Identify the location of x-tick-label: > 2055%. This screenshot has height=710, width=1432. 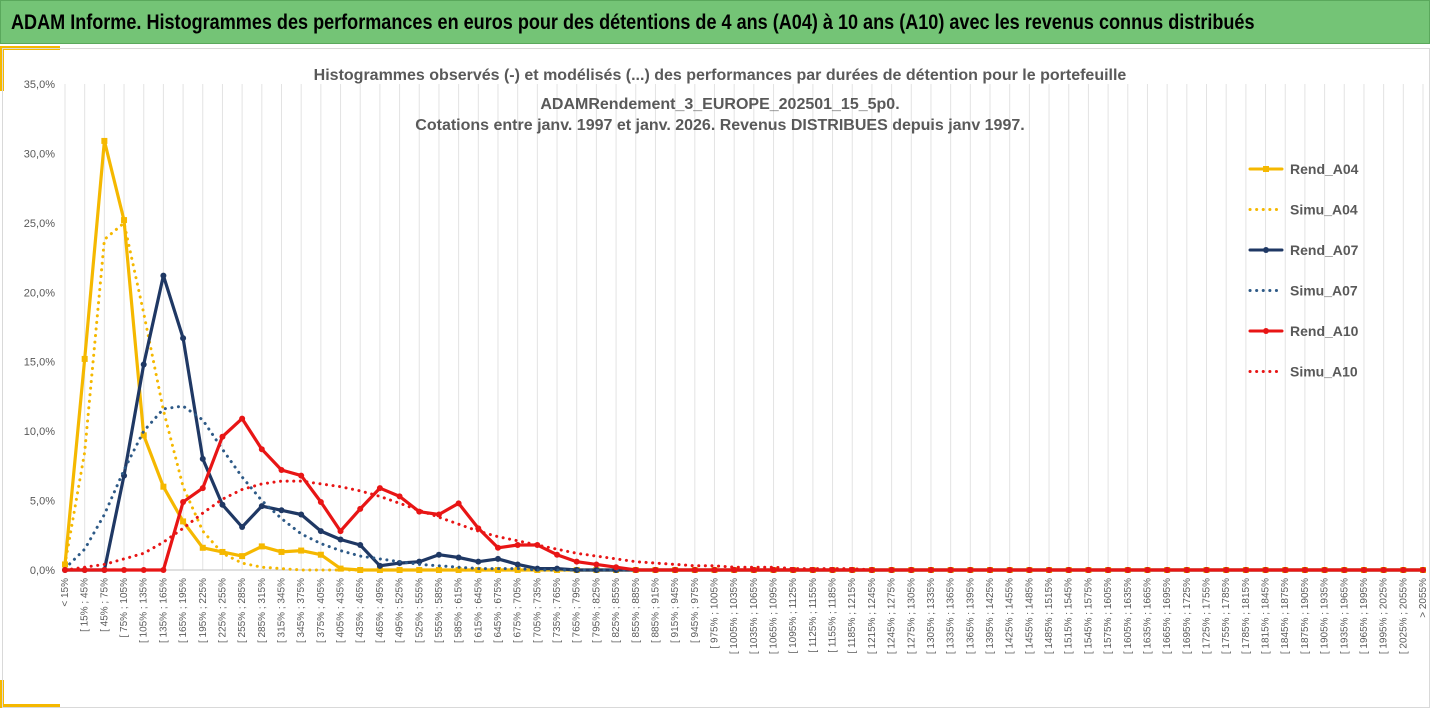
(1423, 598).